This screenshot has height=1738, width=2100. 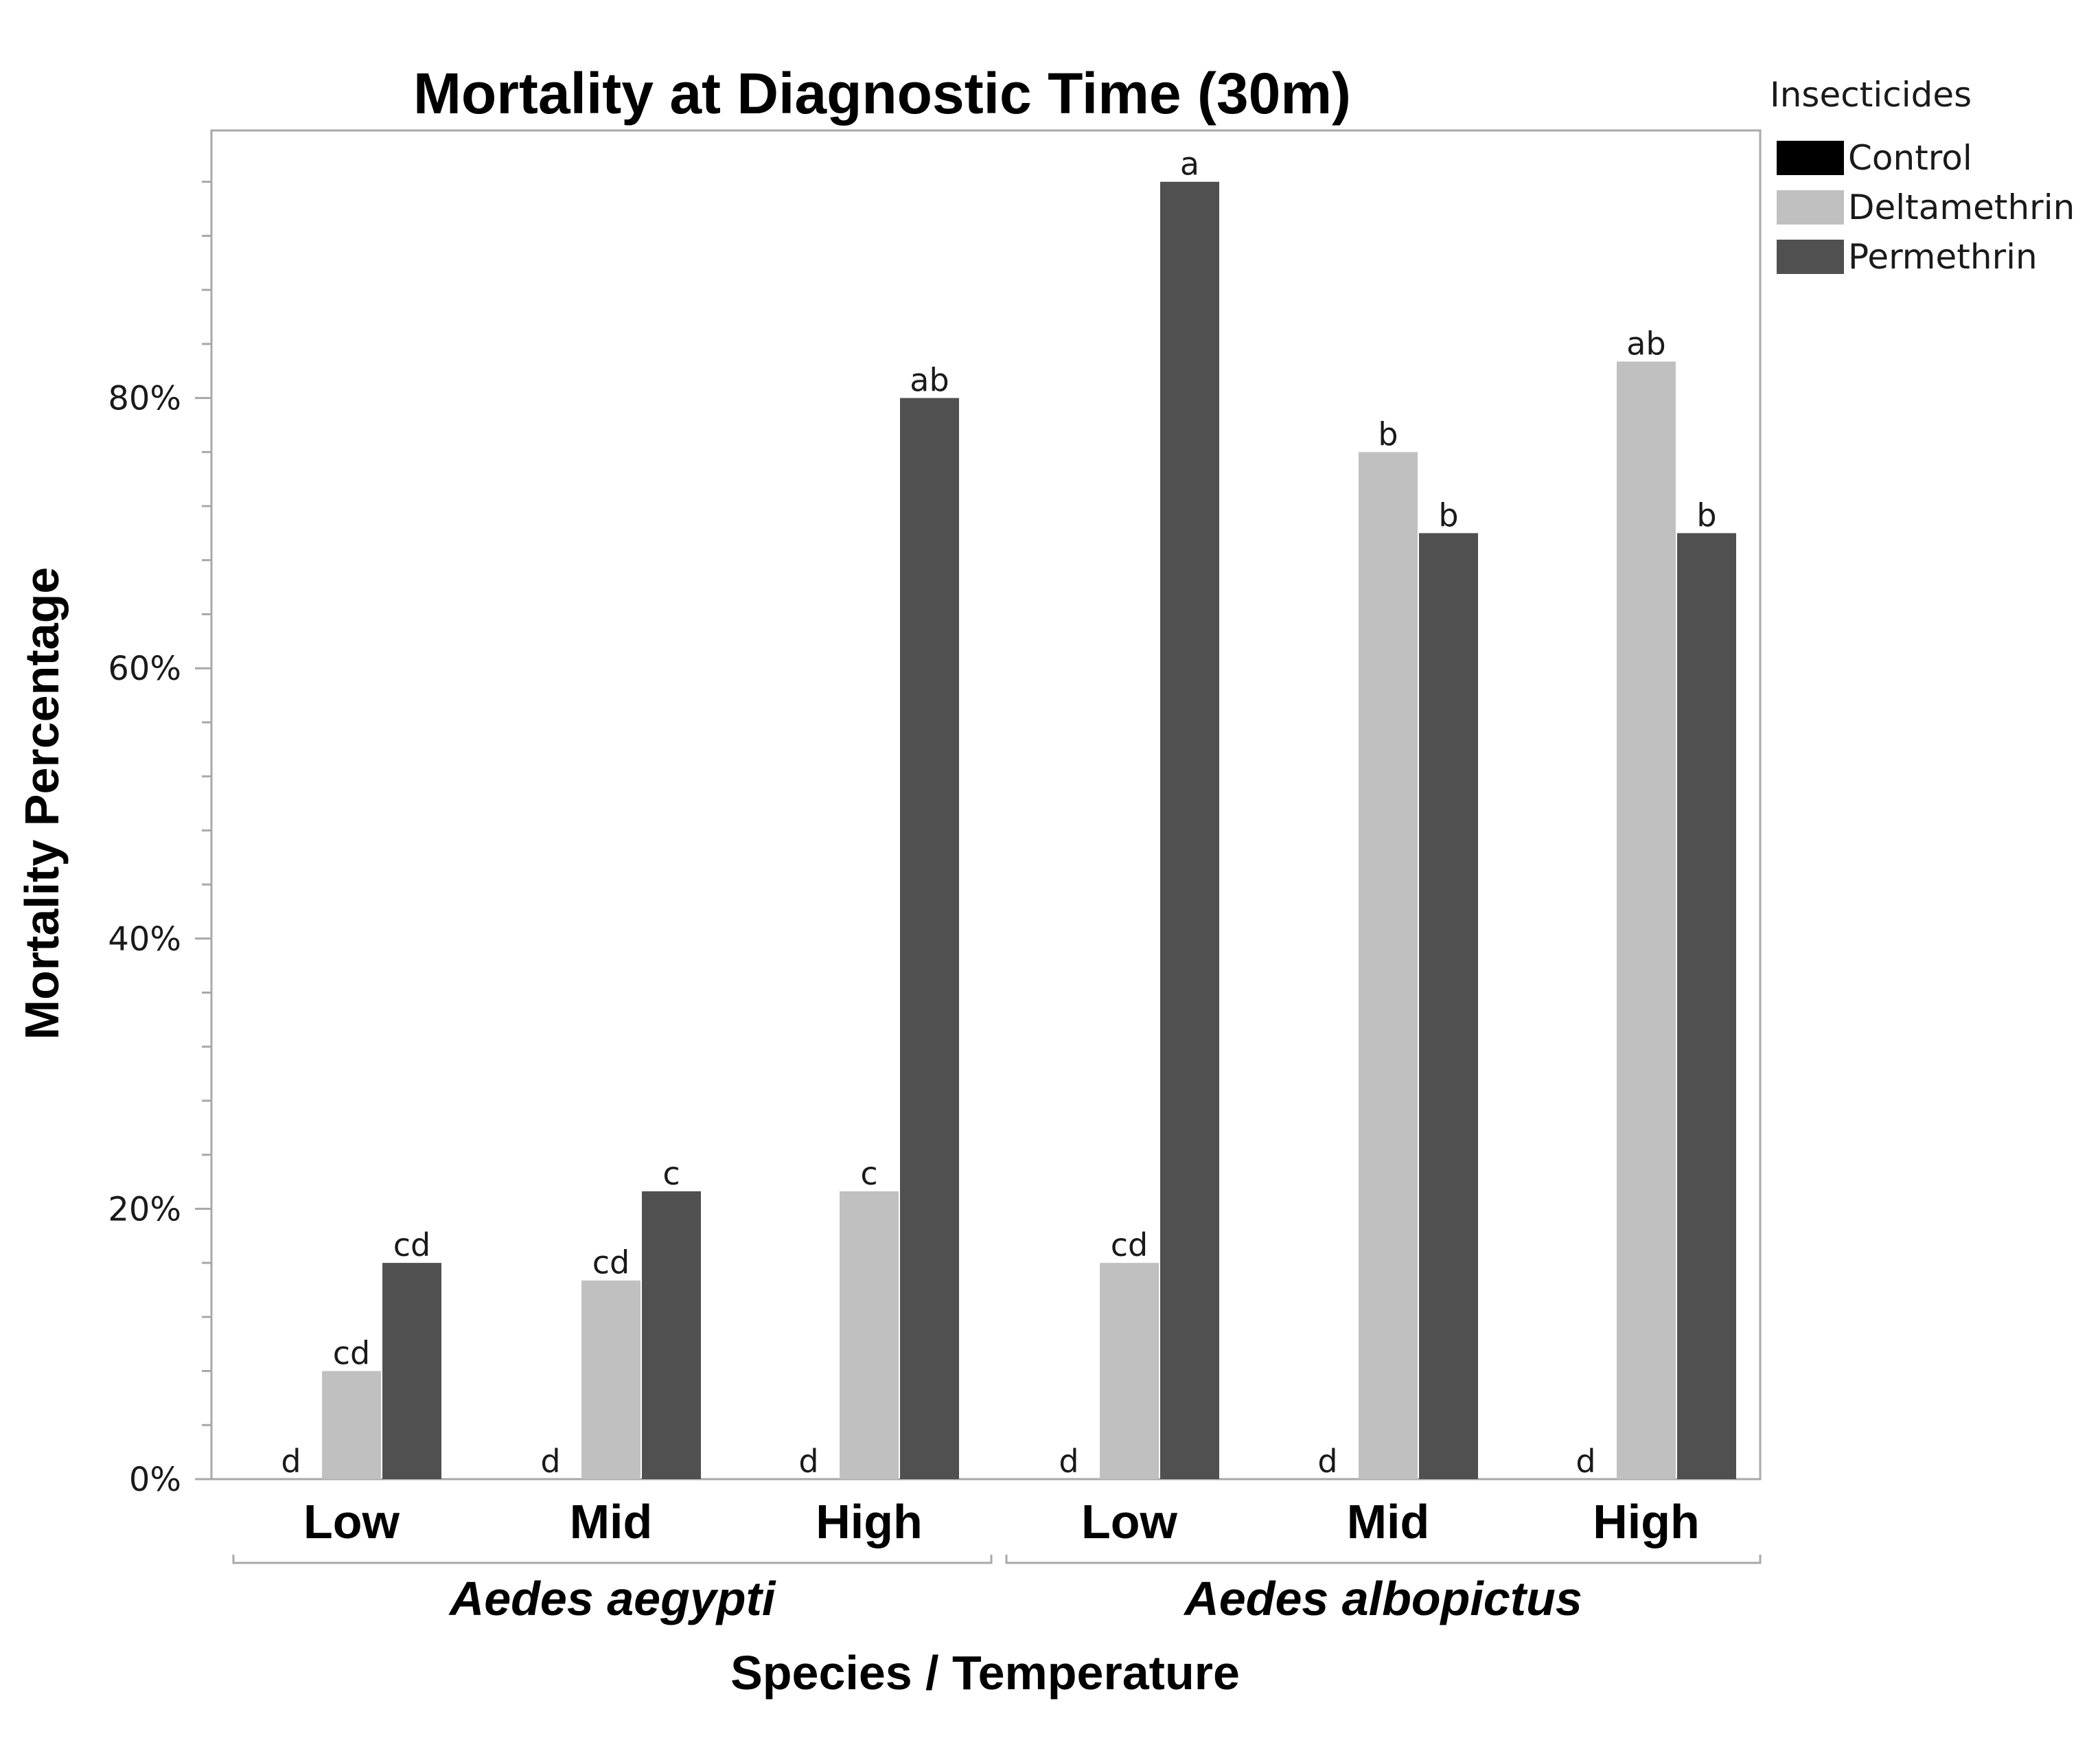 What do you see at coordinates (1943, 257) in the screenshot?
I see `legend-label-permethrin: Permethrin` at bounding box center [1943, 257].